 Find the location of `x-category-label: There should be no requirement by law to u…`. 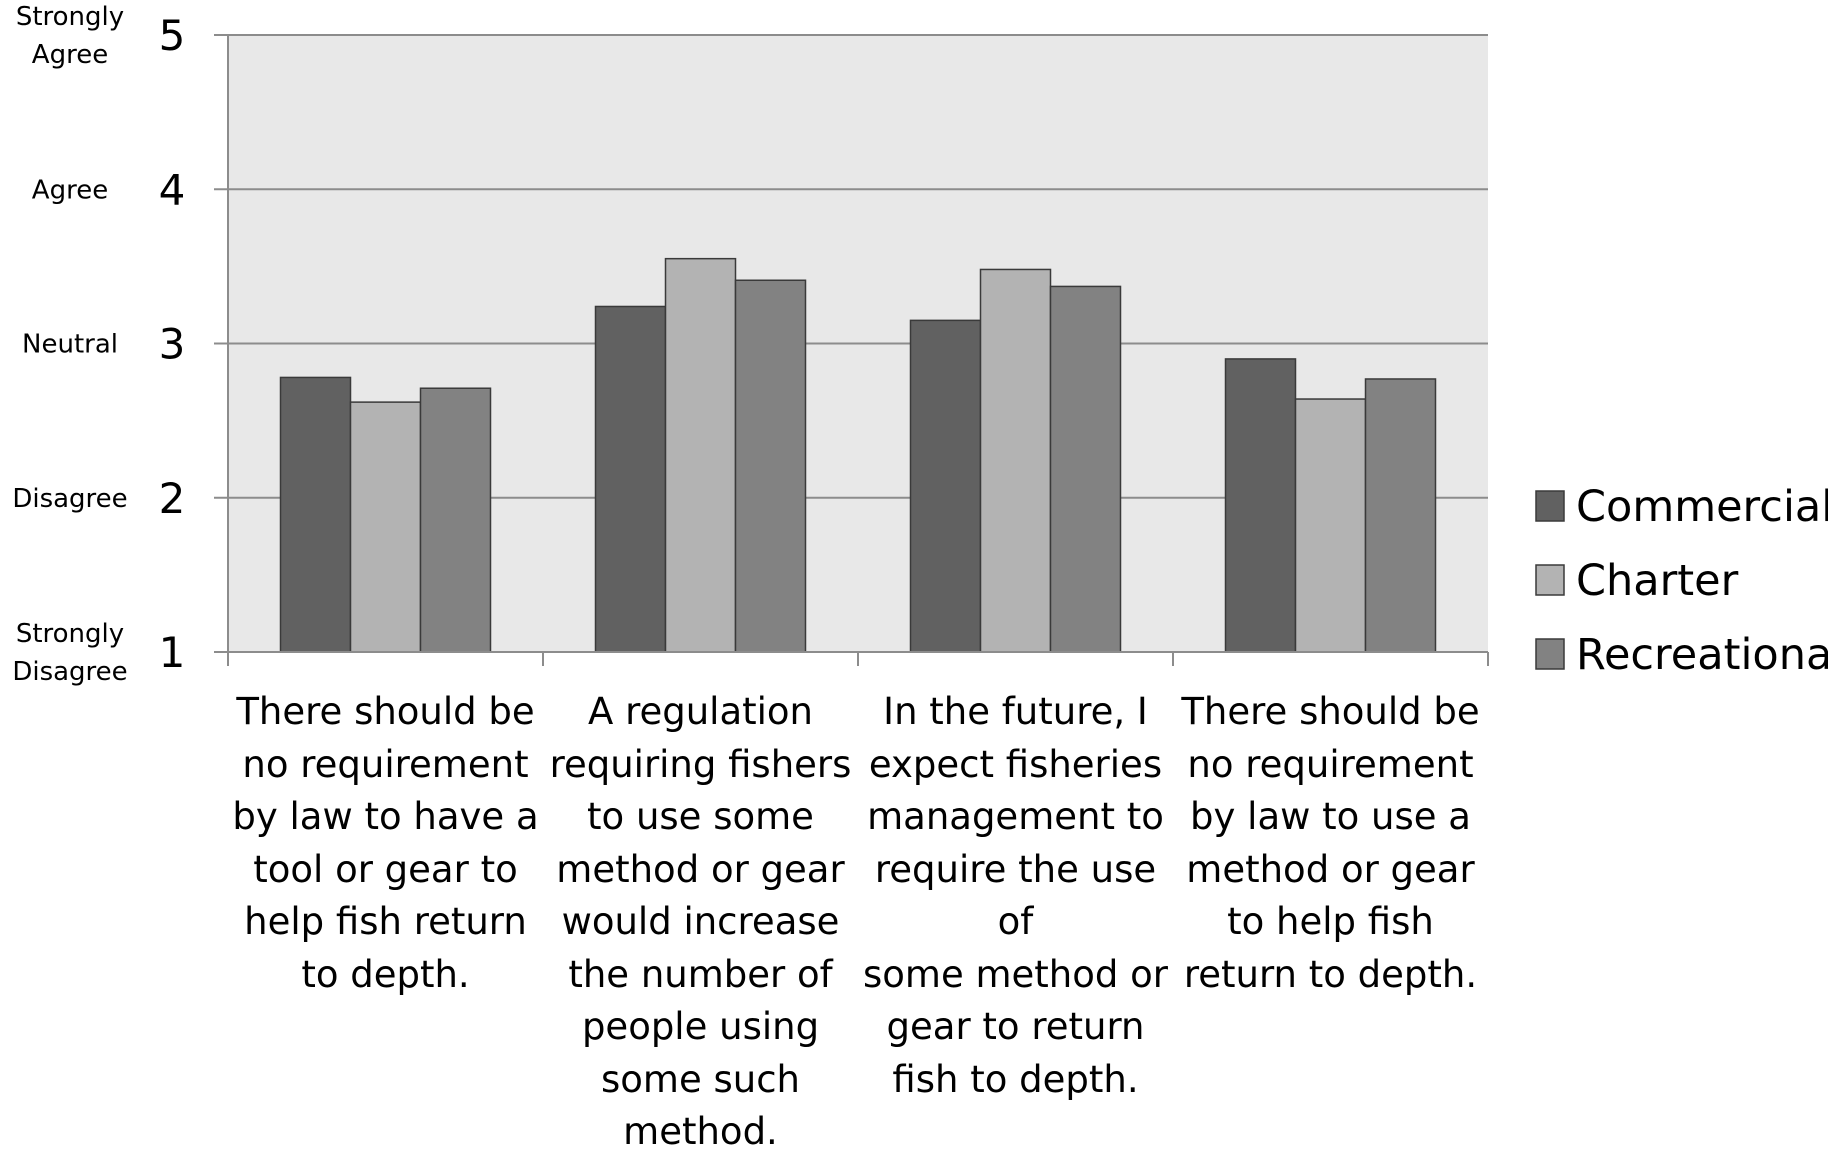

x-category-label: There should be no requirement by law to u… is located at coordinates (1331, 843).